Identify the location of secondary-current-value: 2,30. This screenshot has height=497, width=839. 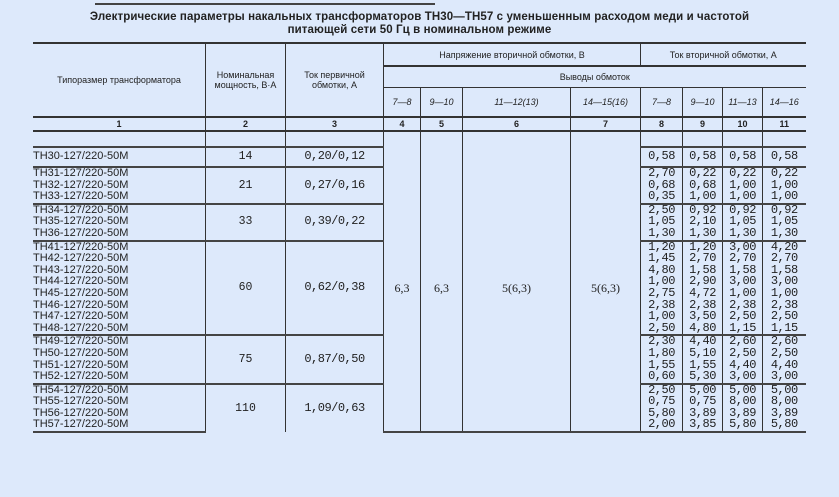
(661, 341).